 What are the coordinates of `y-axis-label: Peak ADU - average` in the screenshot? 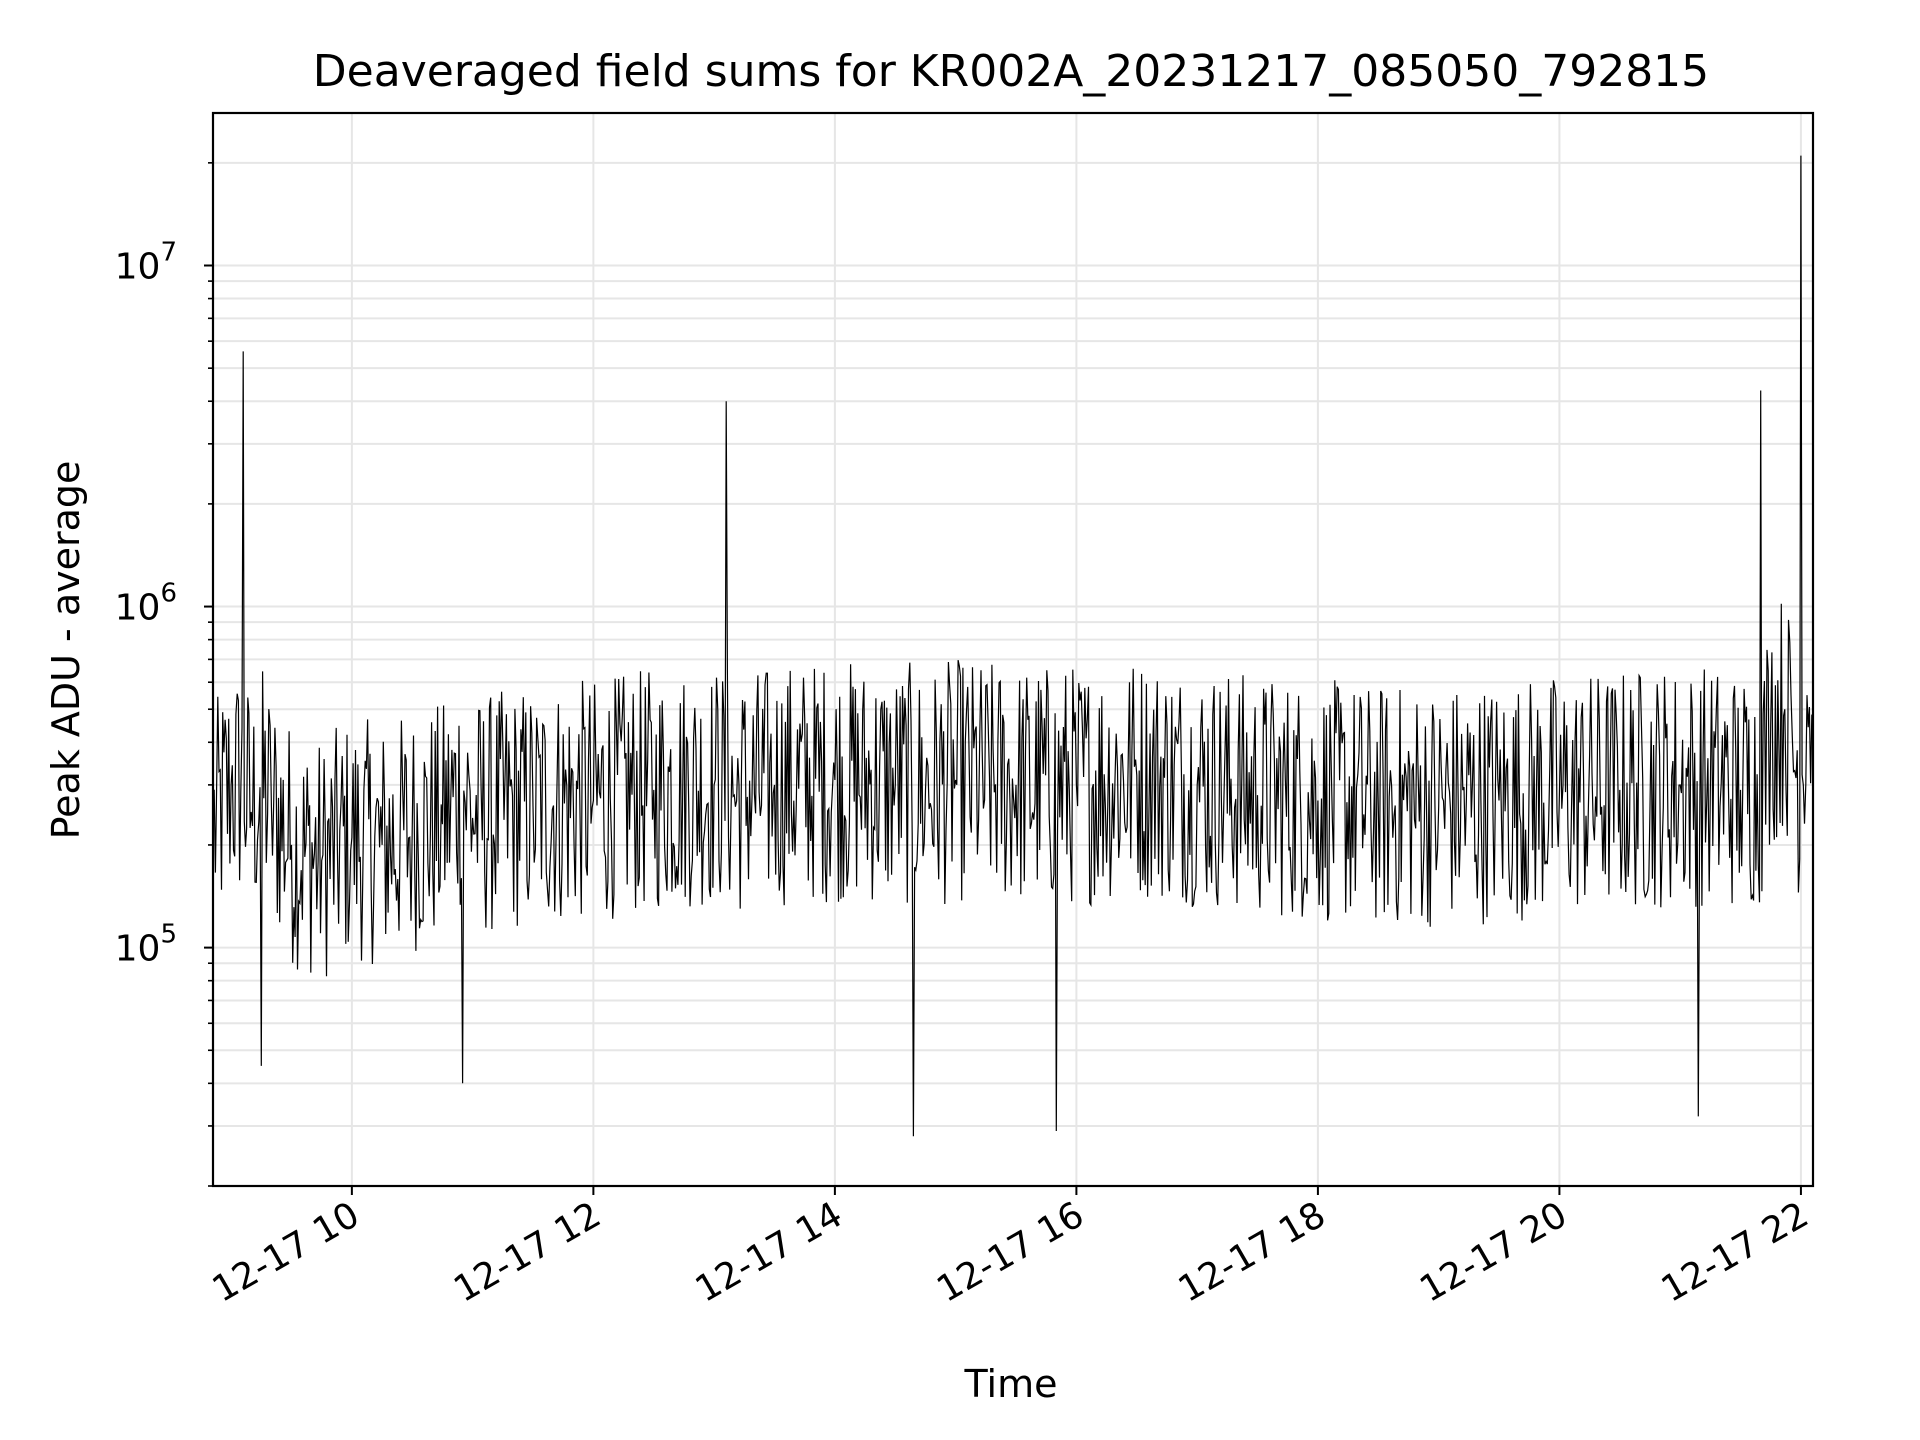 It's located at (66, 650).